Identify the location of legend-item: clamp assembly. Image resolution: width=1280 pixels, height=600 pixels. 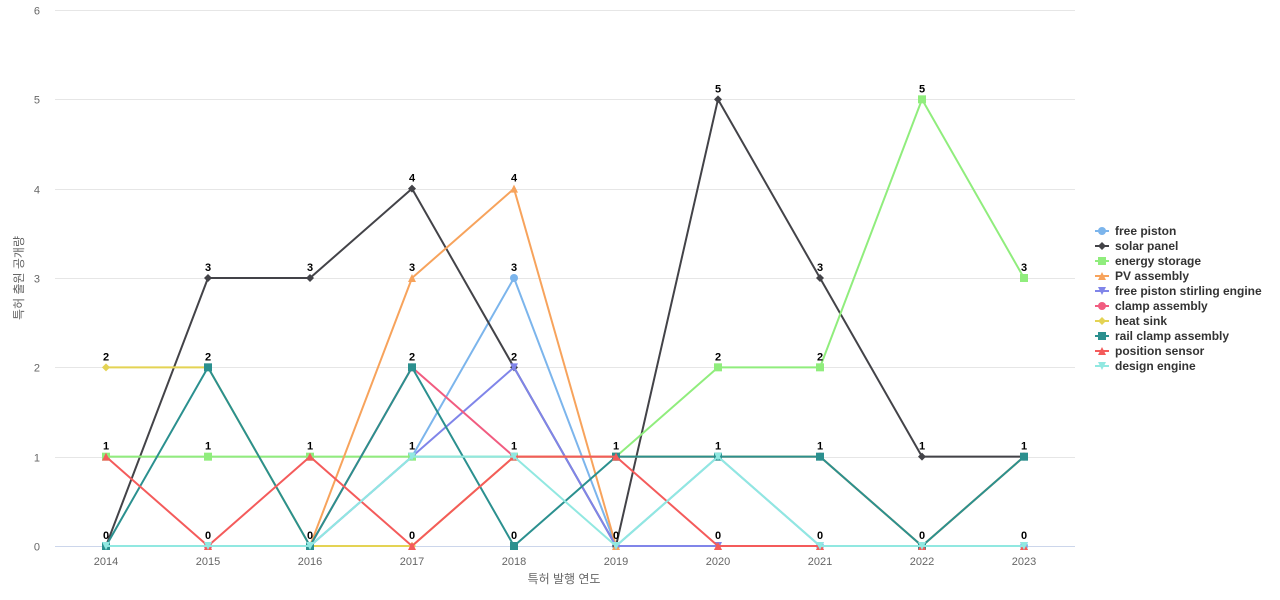
(1151, 306).